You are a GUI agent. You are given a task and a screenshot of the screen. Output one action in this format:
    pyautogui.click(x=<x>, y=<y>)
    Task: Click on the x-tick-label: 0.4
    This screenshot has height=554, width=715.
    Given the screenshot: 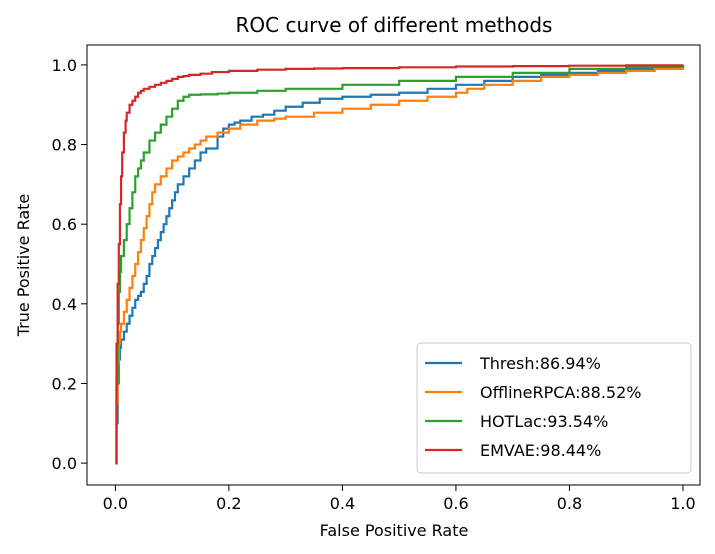 What is the action you would take?
    pyautogui.click(x=342, y=503)
    